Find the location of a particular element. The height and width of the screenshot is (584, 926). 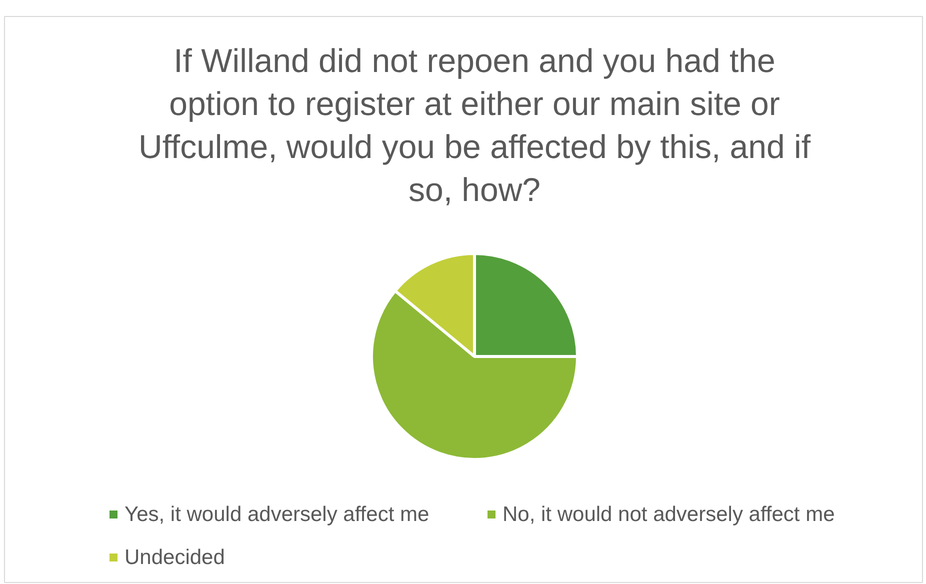

legend-label: Yes, it would adversely affect me is located at coordinates (277, 514).